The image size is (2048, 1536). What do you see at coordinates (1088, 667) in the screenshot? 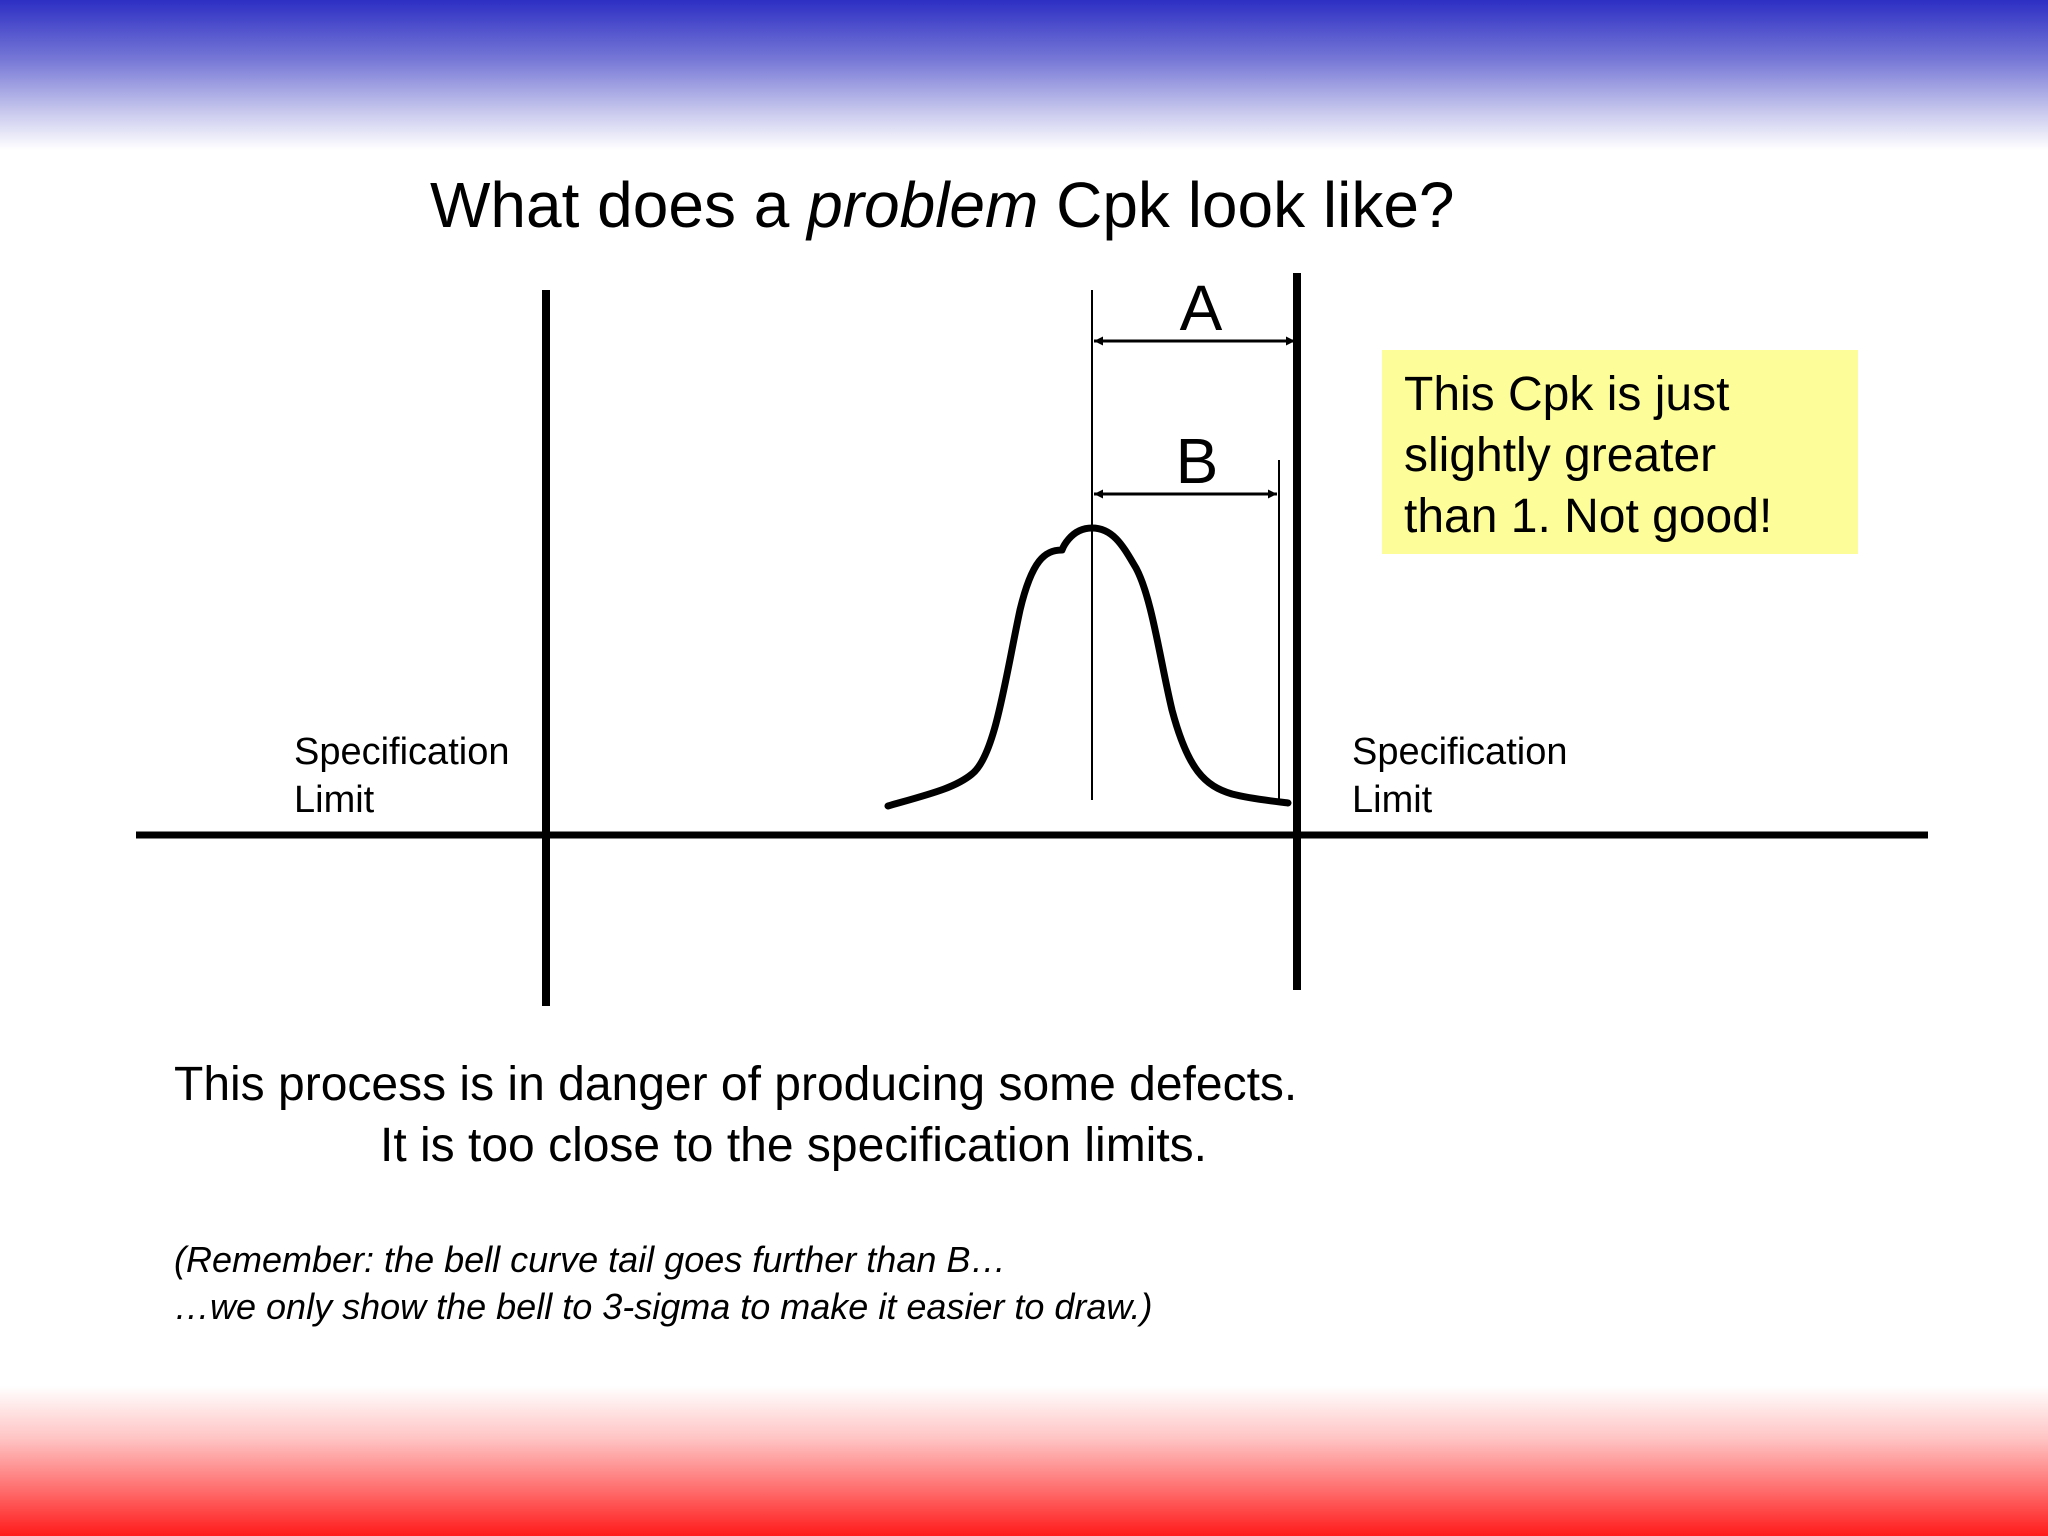
I see `bell-curve` at bounding box center [1088, 667].